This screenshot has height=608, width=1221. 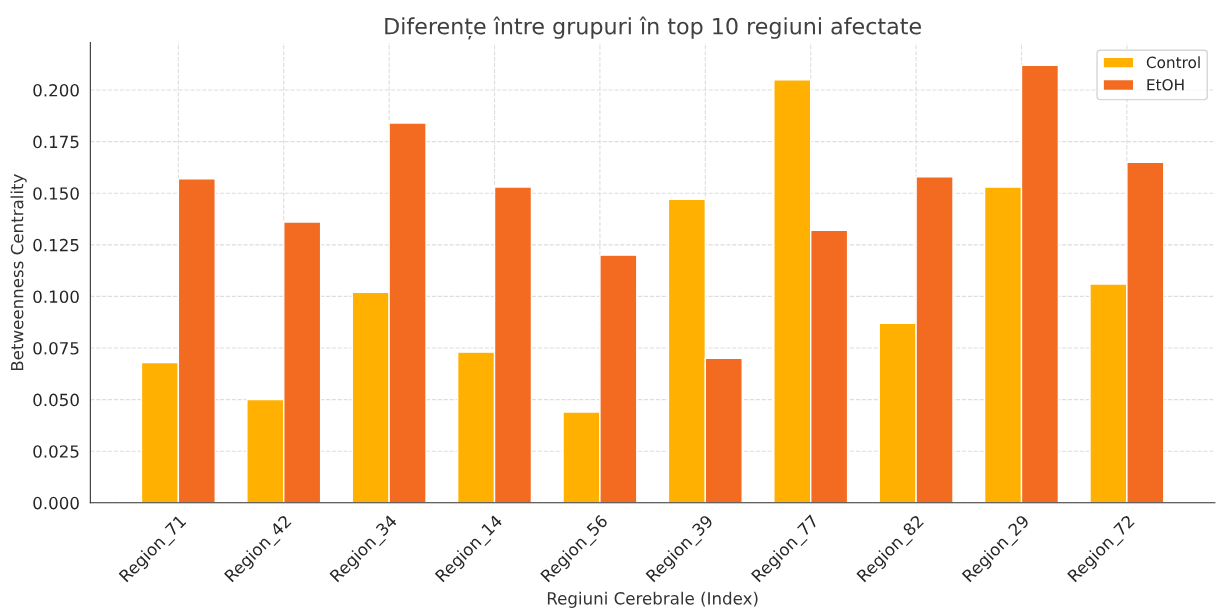 What do you see at coordinates (653, 28) in the screenshot?
I see `chart-title: Diferențe între grupuri în top 10 regiuni afectate` at bounding box center [653, 28].